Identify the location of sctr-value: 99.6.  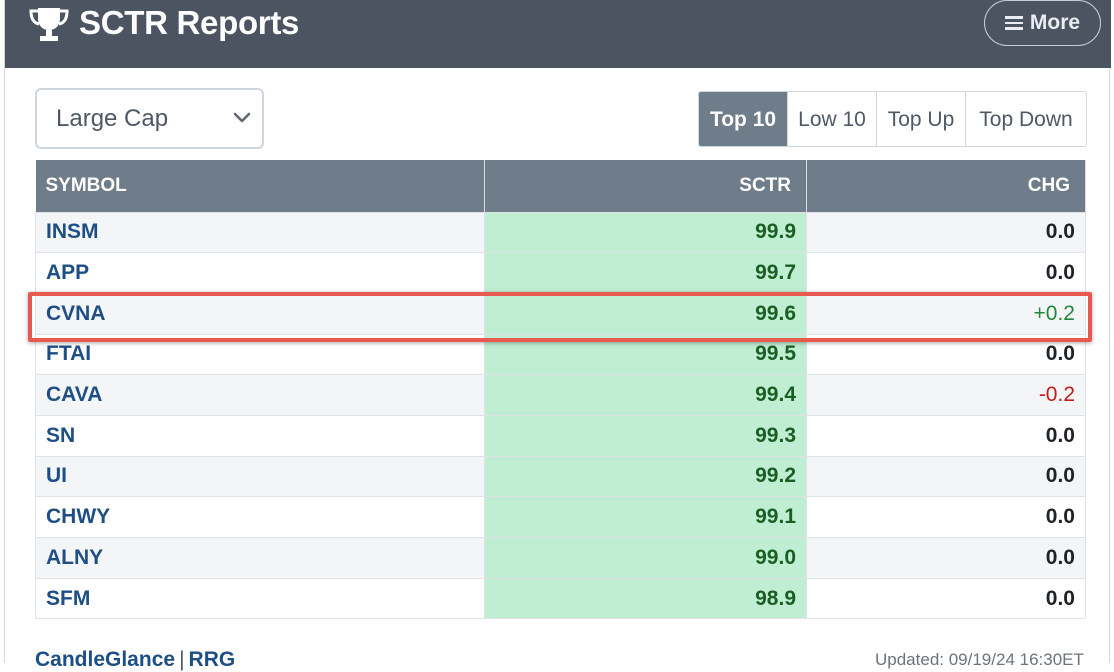
(645, 313).